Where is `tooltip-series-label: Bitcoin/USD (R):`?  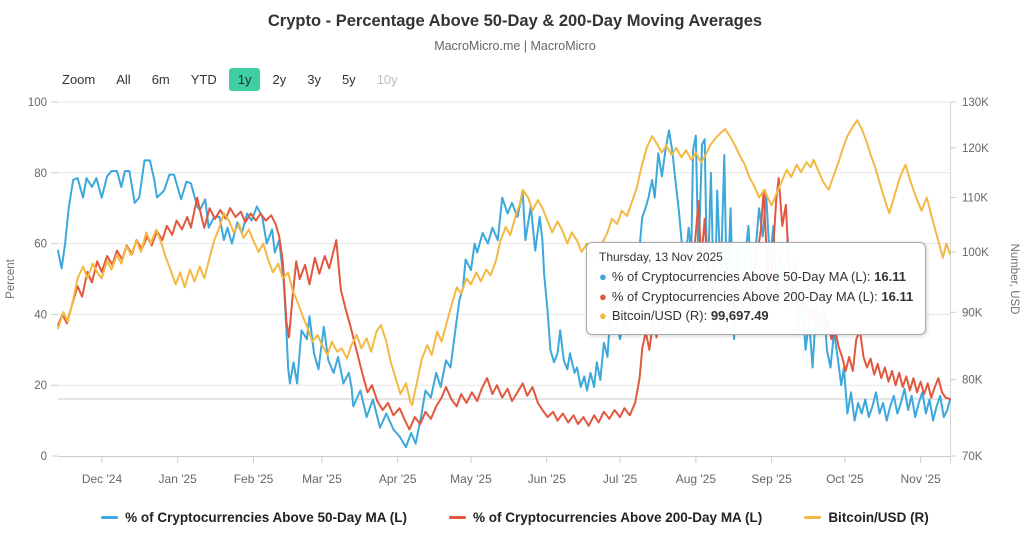 tooltip-series-label: Bitcoin/USD (R): is located at coordinates (661, 315).